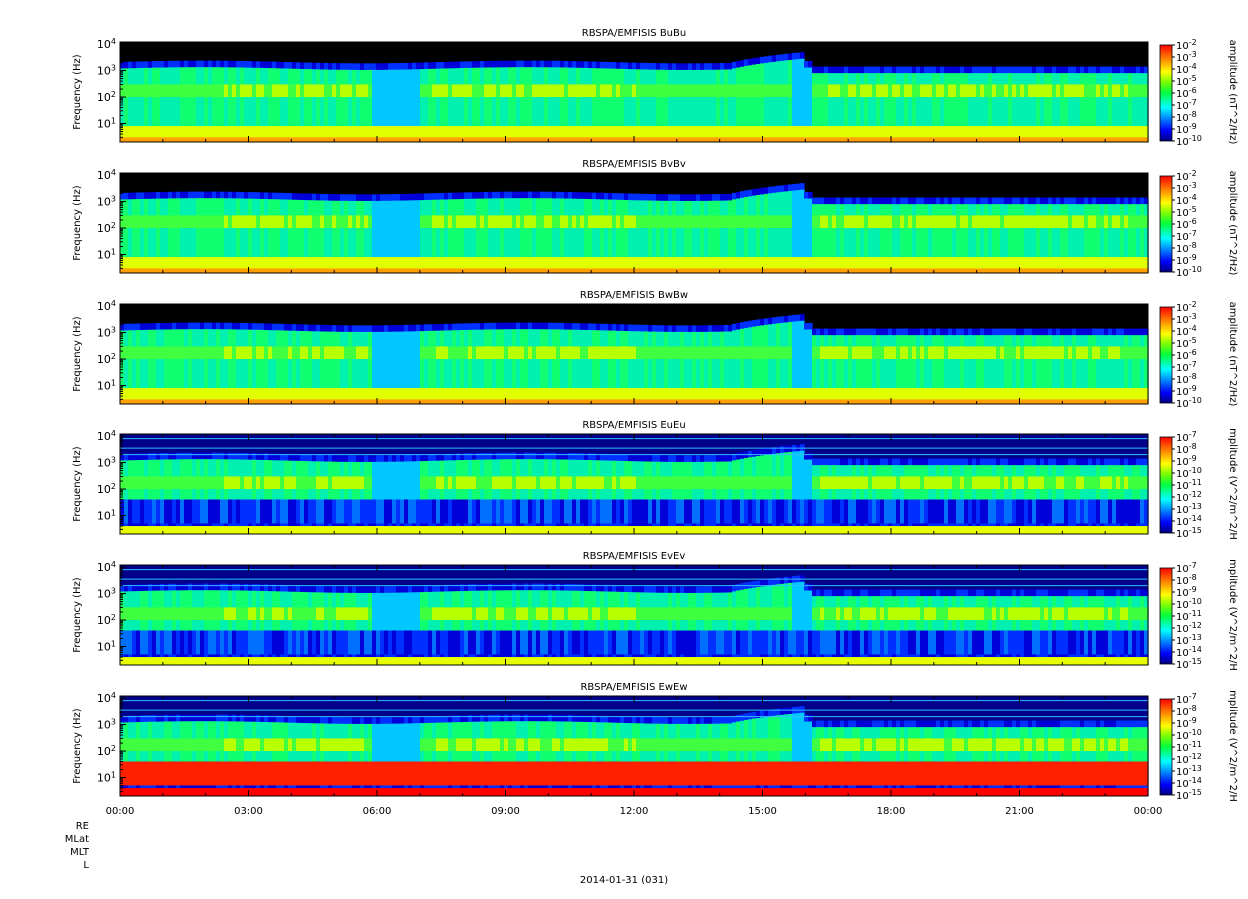  What do you see at coordinates (633, 425) in the screenshot?
I see `panel-title: RBSPA/EMFISIS EuEu` at bounding box center [633, 425].